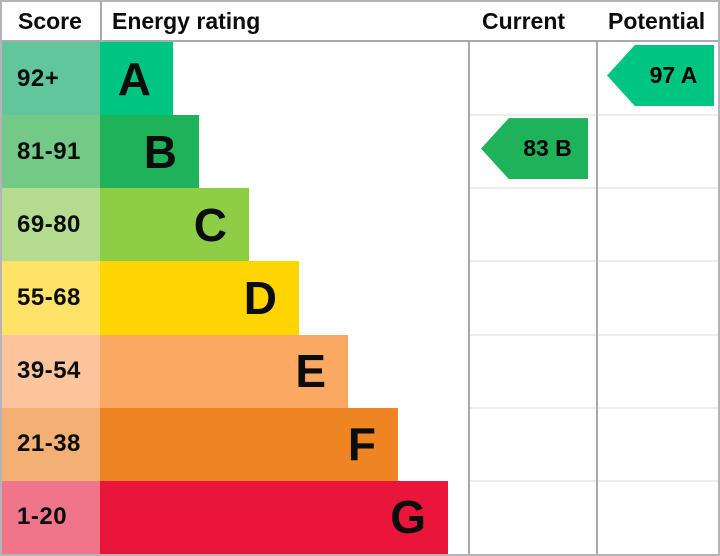  Describe the element at coordinates (360, 22) in the screenshot. I see `chart-header: Score Energy rating Current Potential` at that location.